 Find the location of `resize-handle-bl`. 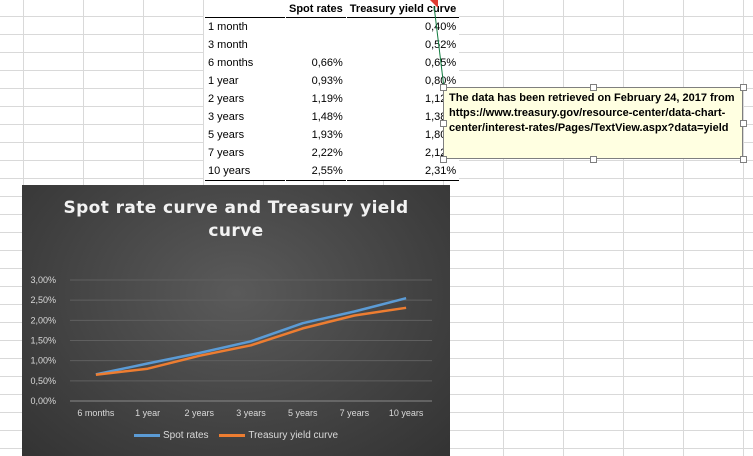

resize-handle-bl is located at coordinates (443, 159).